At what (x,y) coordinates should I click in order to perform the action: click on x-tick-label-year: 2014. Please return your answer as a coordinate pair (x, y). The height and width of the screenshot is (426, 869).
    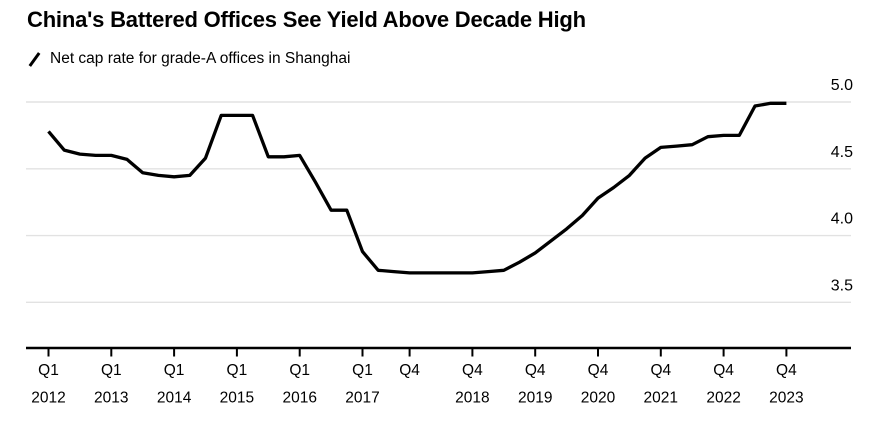
    Looking at the image, I should click on (174, 398).